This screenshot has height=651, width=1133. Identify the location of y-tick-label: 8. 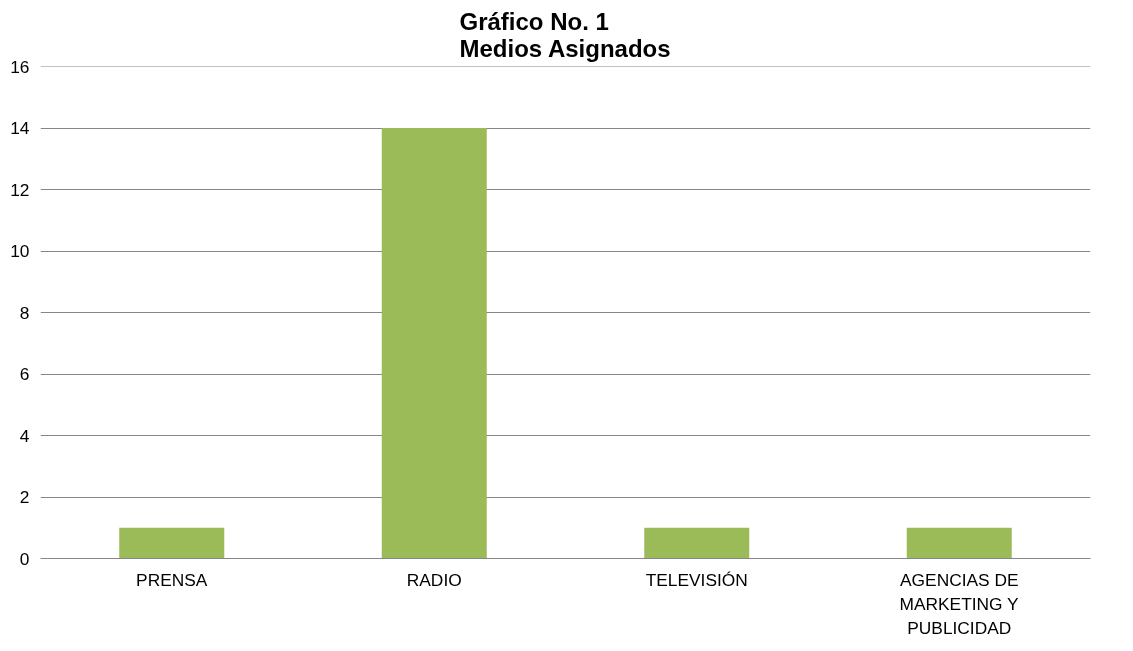
(24, 312).